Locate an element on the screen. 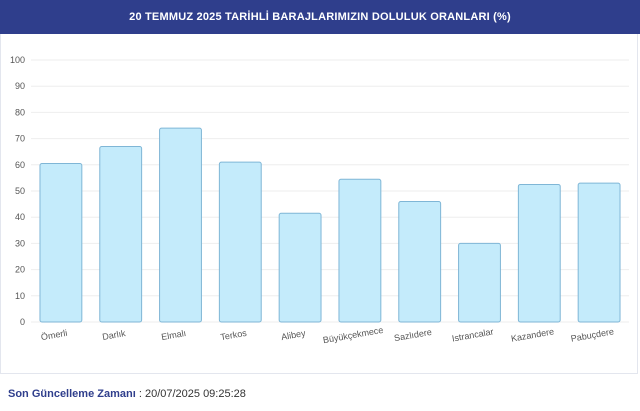  y-tick-label: 100 is located at coordinates (17, 60).